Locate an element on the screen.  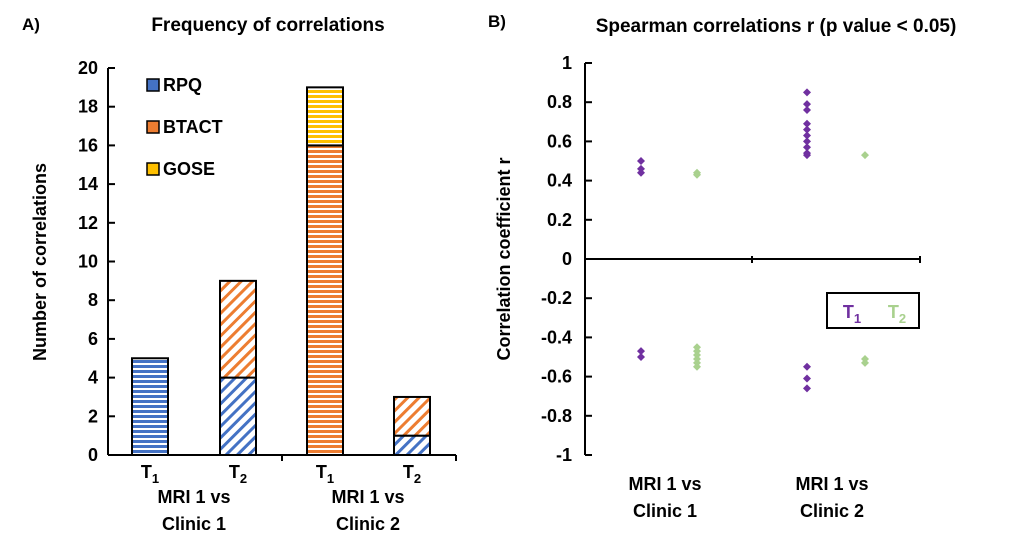
panel-a-y-tick-label: 16 is located at coordinates (88, 145).